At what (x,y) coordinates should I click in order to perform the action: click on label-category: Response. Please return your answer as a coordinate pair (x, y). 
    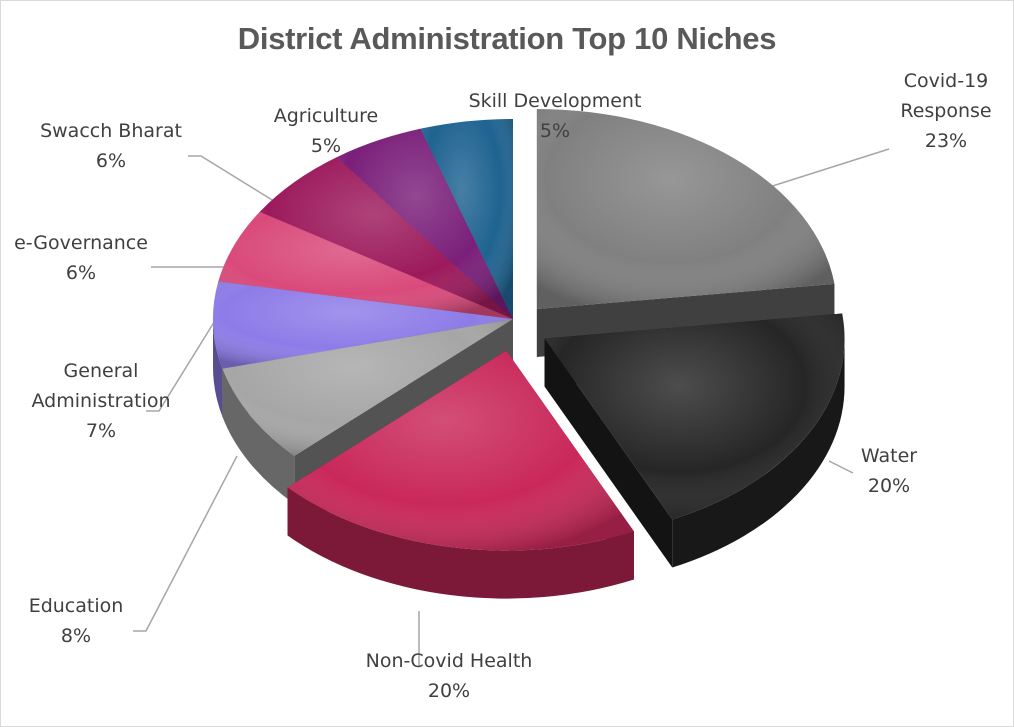
    Looking at the image, I should click on (946, 111).